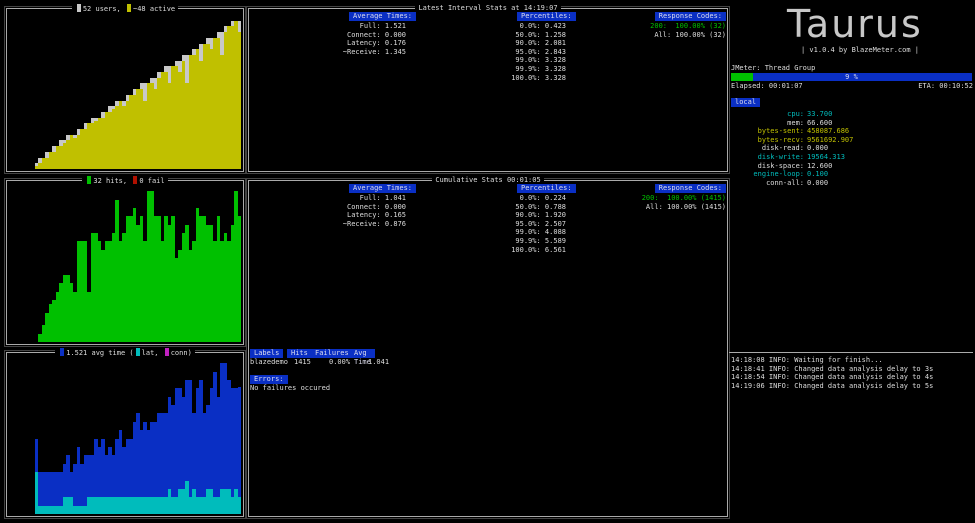 Image resolution: width=975 pixels, height=523 pixels. What do you see at coordinates (528, 232) in the screenshot?
I see `percentile-label: 99.0%:` at bounding box center [528, 232].